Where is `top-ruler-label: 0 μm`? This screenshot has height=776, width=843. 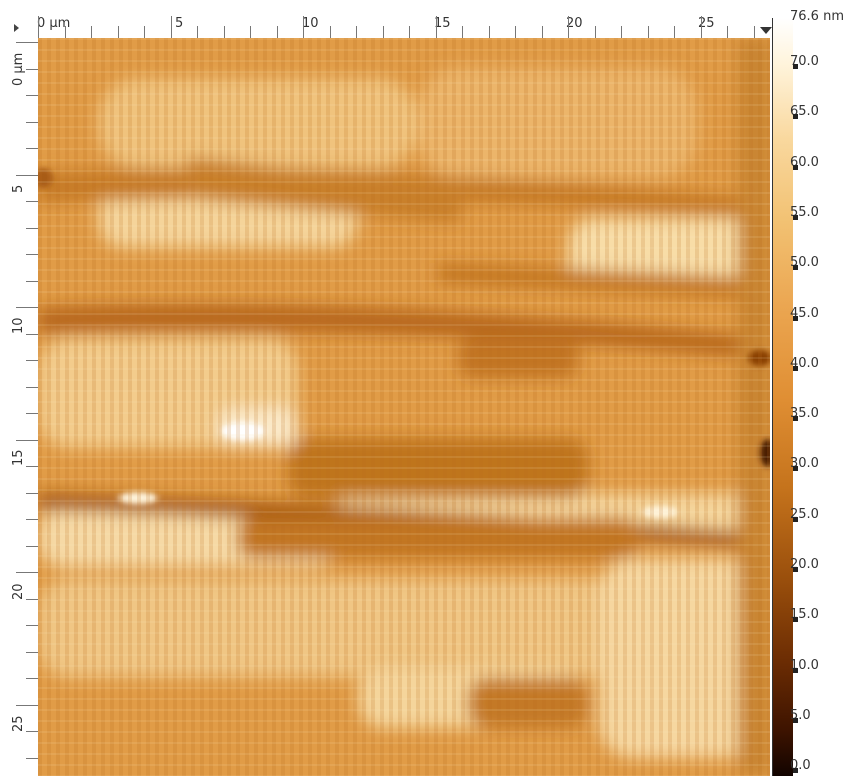 top-ruler-label: 0 μm is located at coordinates (54, 23).